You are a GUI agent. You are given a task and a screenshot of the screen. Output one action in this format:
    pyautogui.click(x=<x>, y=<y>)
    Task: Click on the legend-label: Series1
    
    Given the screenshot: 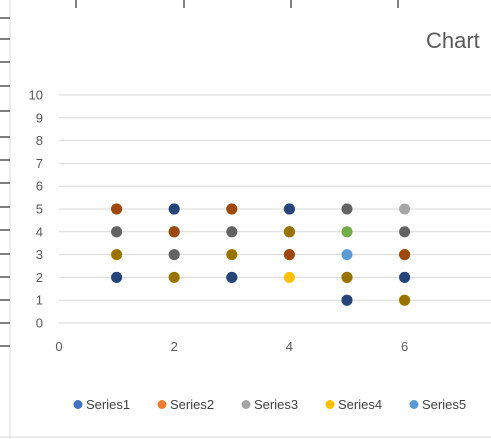 What is the action you would take?
    pyautogui.click(x=108, y=404)
    